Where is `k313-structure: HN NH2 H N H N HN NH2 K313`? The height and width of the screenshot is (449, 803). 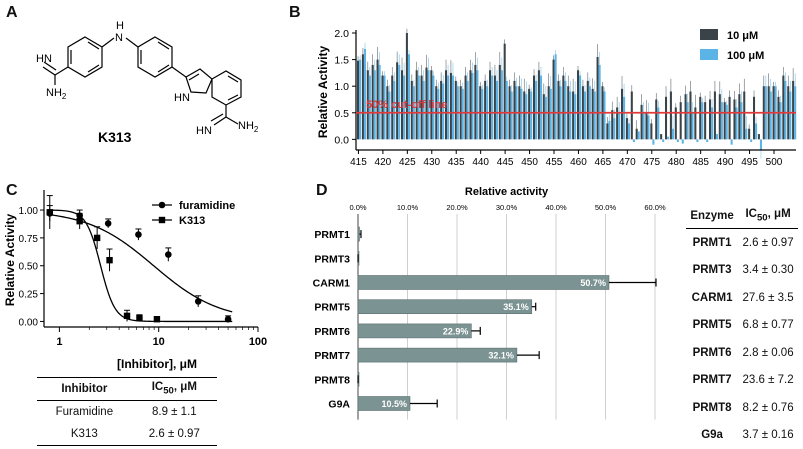 k313-structure: HN NH2 H N H N HN NH2 K313 is located at coordinates (147, 82).